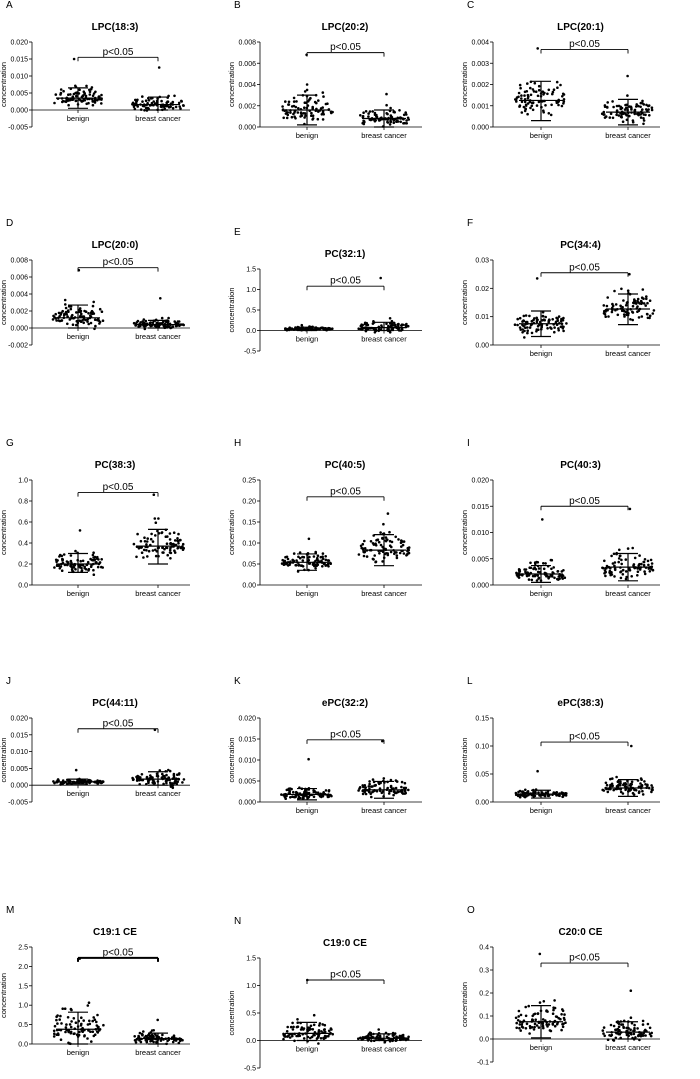 This screenshot has width=700, height=1079. Describe the element at coordinates (345, 943) in the screenshot. I see `panel-title: C19:0 CE` at that location.